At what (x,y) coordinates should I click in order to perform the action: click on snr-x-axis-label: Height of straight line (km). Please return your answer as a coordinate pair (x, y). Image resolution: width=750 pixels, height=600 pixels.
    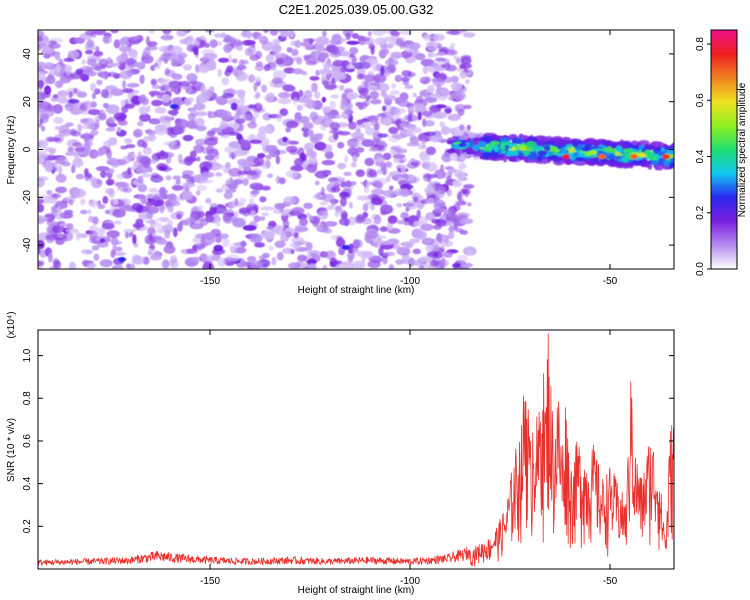
    Looking at the image, I should click on (356, 590).